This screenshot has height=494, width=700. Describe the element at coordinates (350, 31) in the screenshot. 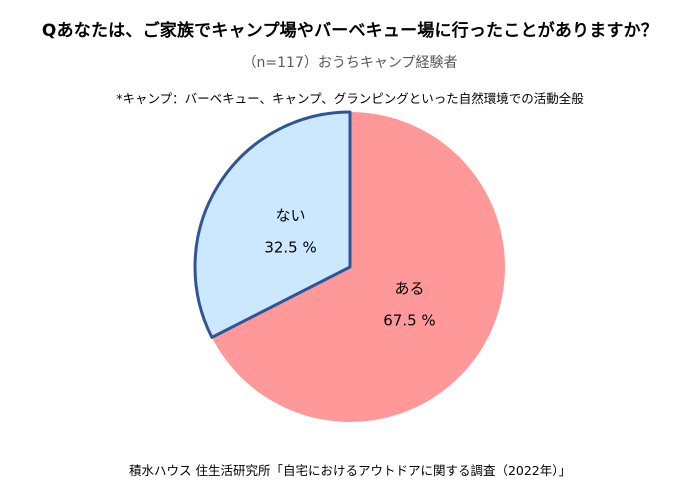

I see `chart-title: Qあなたは、ご家族でキャンプ場やバーベキュー場に行ったことがありますか？` at that location.